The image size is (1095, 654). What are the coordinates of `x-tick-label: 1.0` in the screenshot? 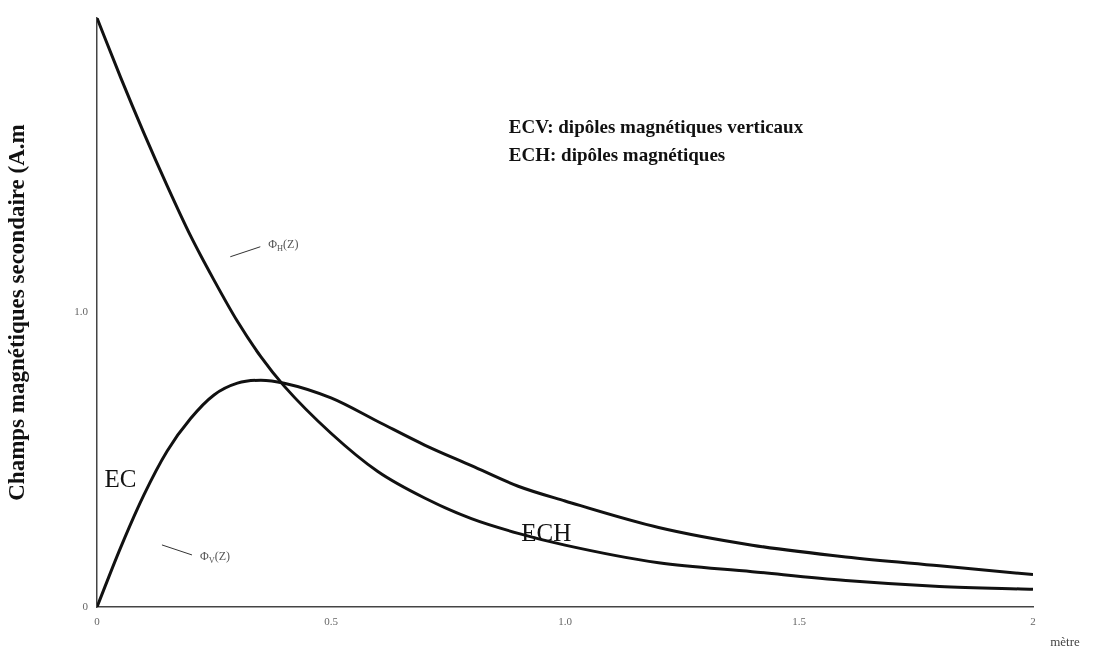 It's located at (565, 621).